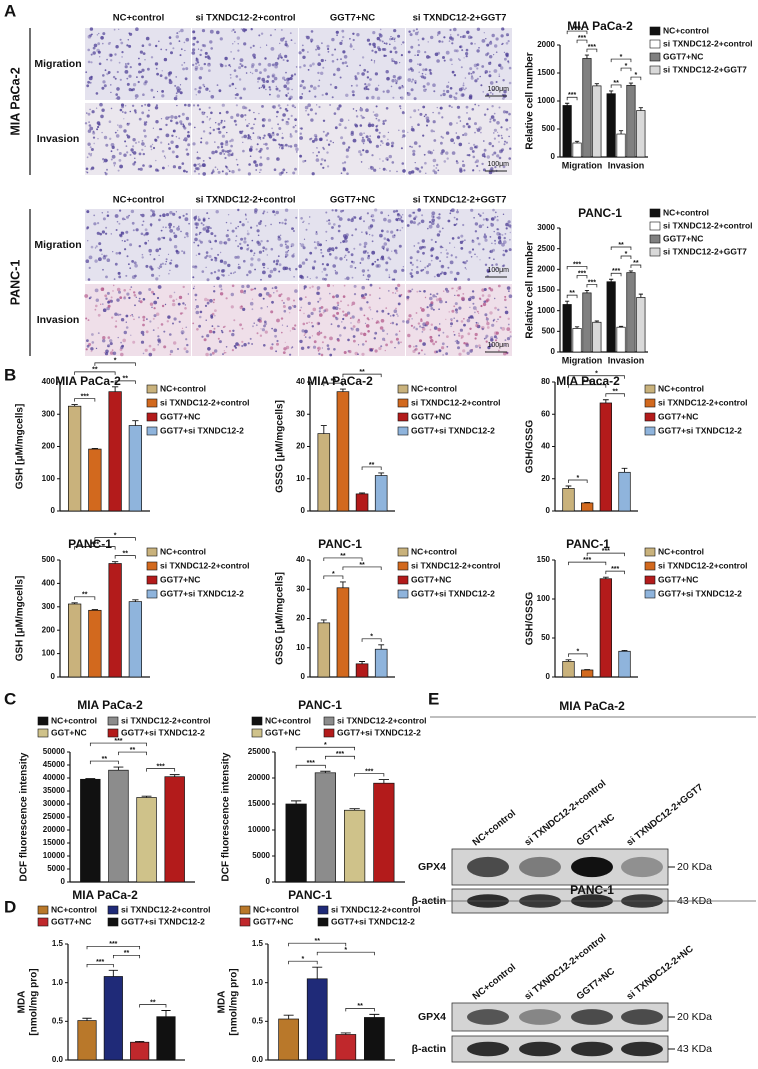 The width and height of the screenshot is (758, 1069). Describe the element at coordinates (303, 510) in the screenshot. I see `y-tick-label: 0` at that location.